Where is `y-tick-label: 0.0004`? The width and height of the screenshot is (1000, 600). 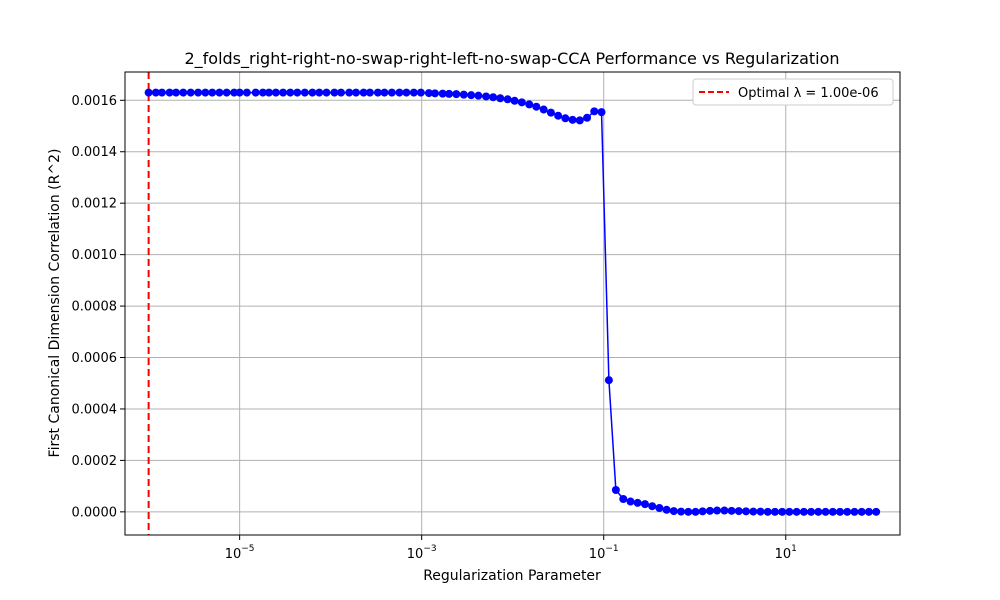 y-tick-label: 0.0004 is located at coordinates (95, 409).